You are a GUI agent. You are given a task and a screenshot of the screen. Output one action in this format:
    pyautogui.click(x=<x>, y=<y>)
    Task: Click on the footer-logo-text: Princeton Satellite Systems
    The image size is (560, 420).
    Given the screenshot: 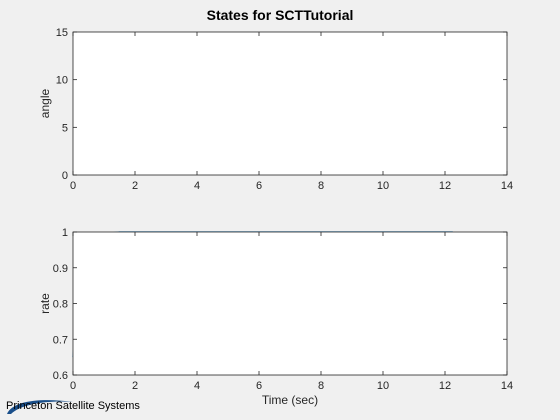 What is the action you would take?
    pyautogui.click(x=73, y=406)
    